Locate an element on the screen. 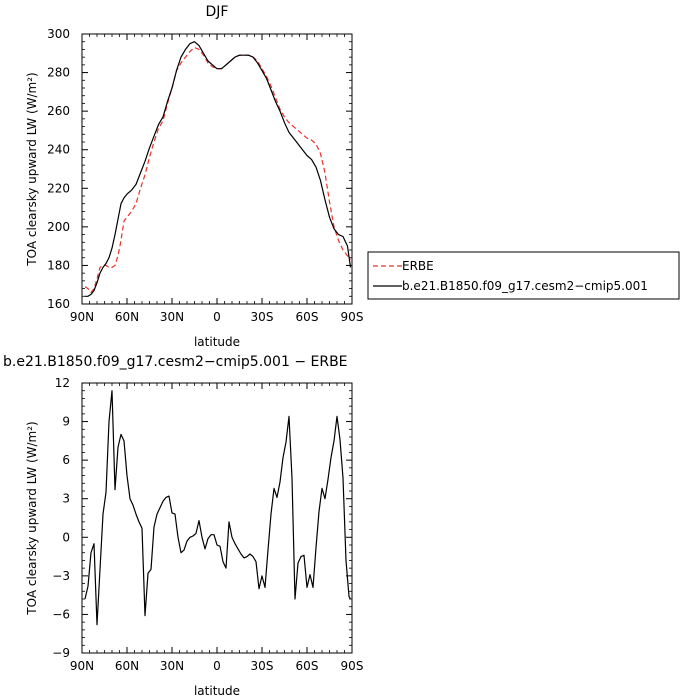 This screenshot has width=700, height=700. top-series is located at coordinates (218, 169).